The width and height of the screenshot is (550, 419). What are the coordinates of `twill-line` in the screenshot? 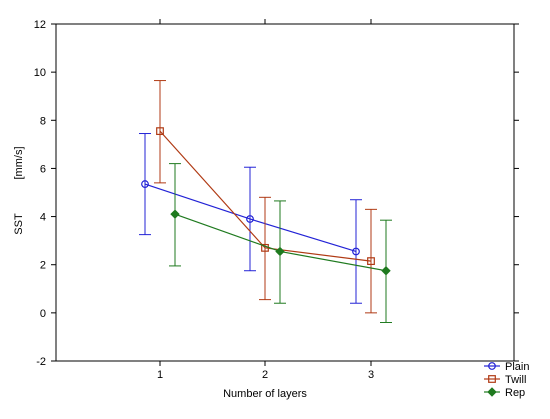 It's located at (265, 196).